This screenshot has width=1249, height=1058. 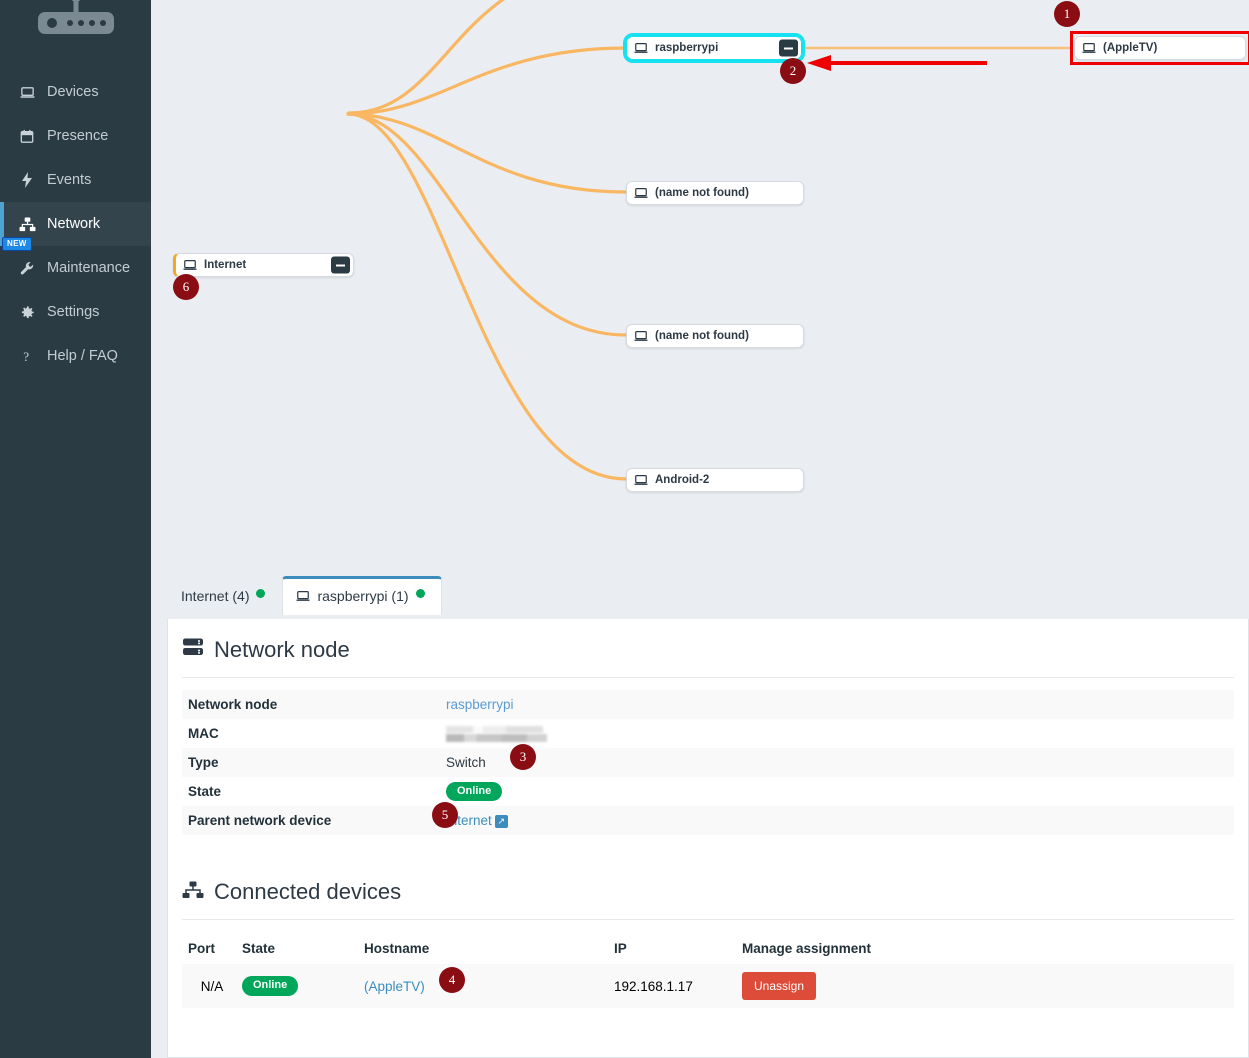 I want to click on tab-raspberrypi: raspberrypi (1), so click(x=362, y=595).